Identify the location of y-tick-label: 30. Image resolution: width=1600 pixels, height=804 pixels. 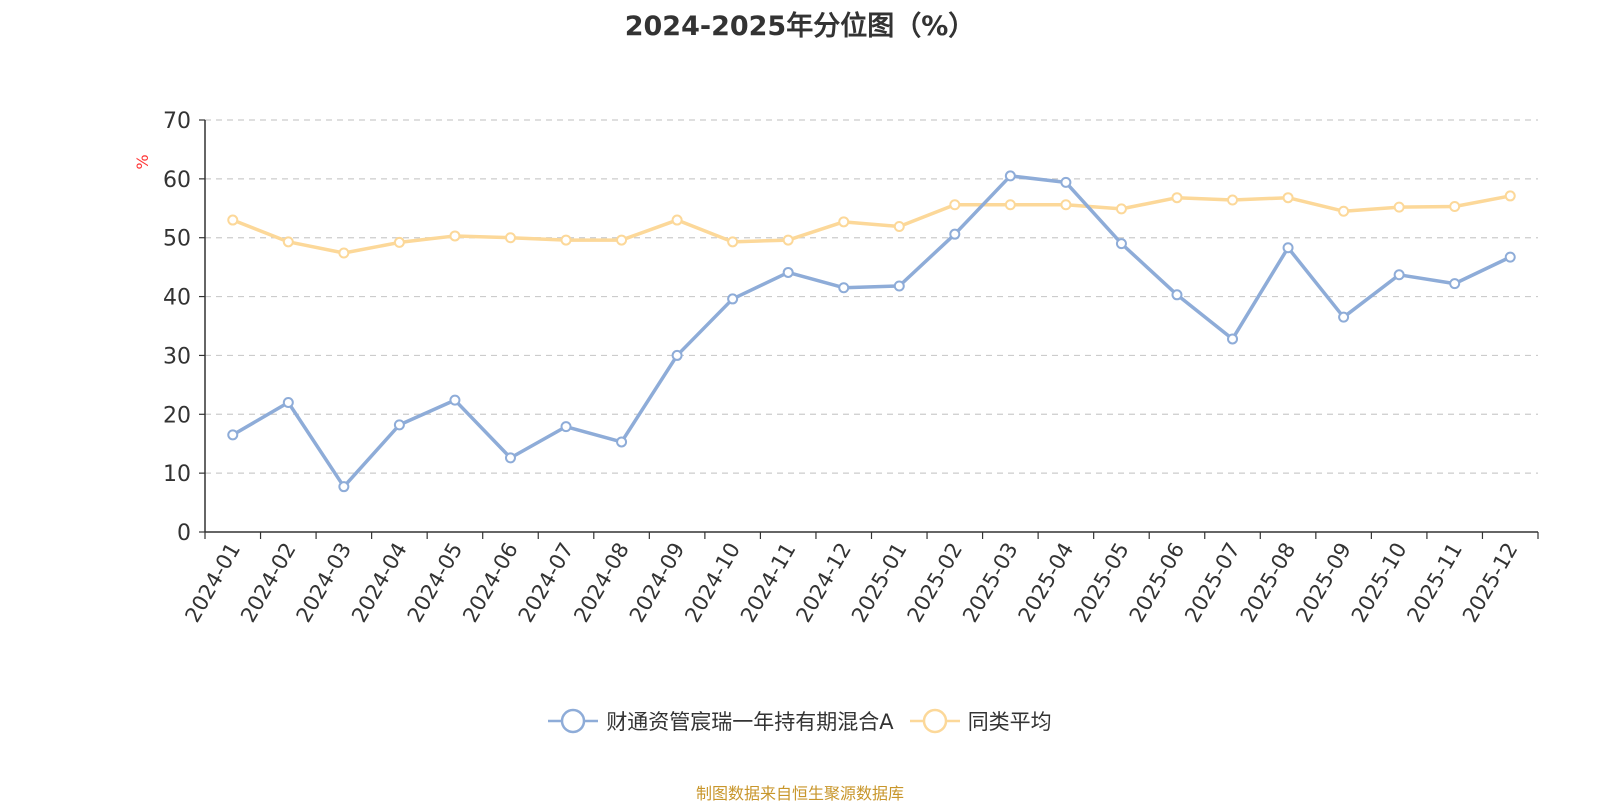
(177, 356).